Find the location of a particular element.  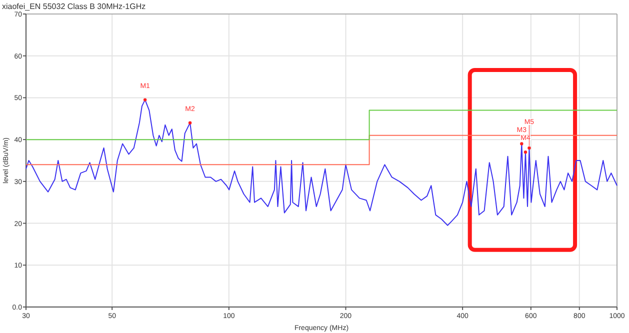

chart-title: xiaofei_EN 55032 Class B 30MHz-1GHz is located at coordinates (74, 6).